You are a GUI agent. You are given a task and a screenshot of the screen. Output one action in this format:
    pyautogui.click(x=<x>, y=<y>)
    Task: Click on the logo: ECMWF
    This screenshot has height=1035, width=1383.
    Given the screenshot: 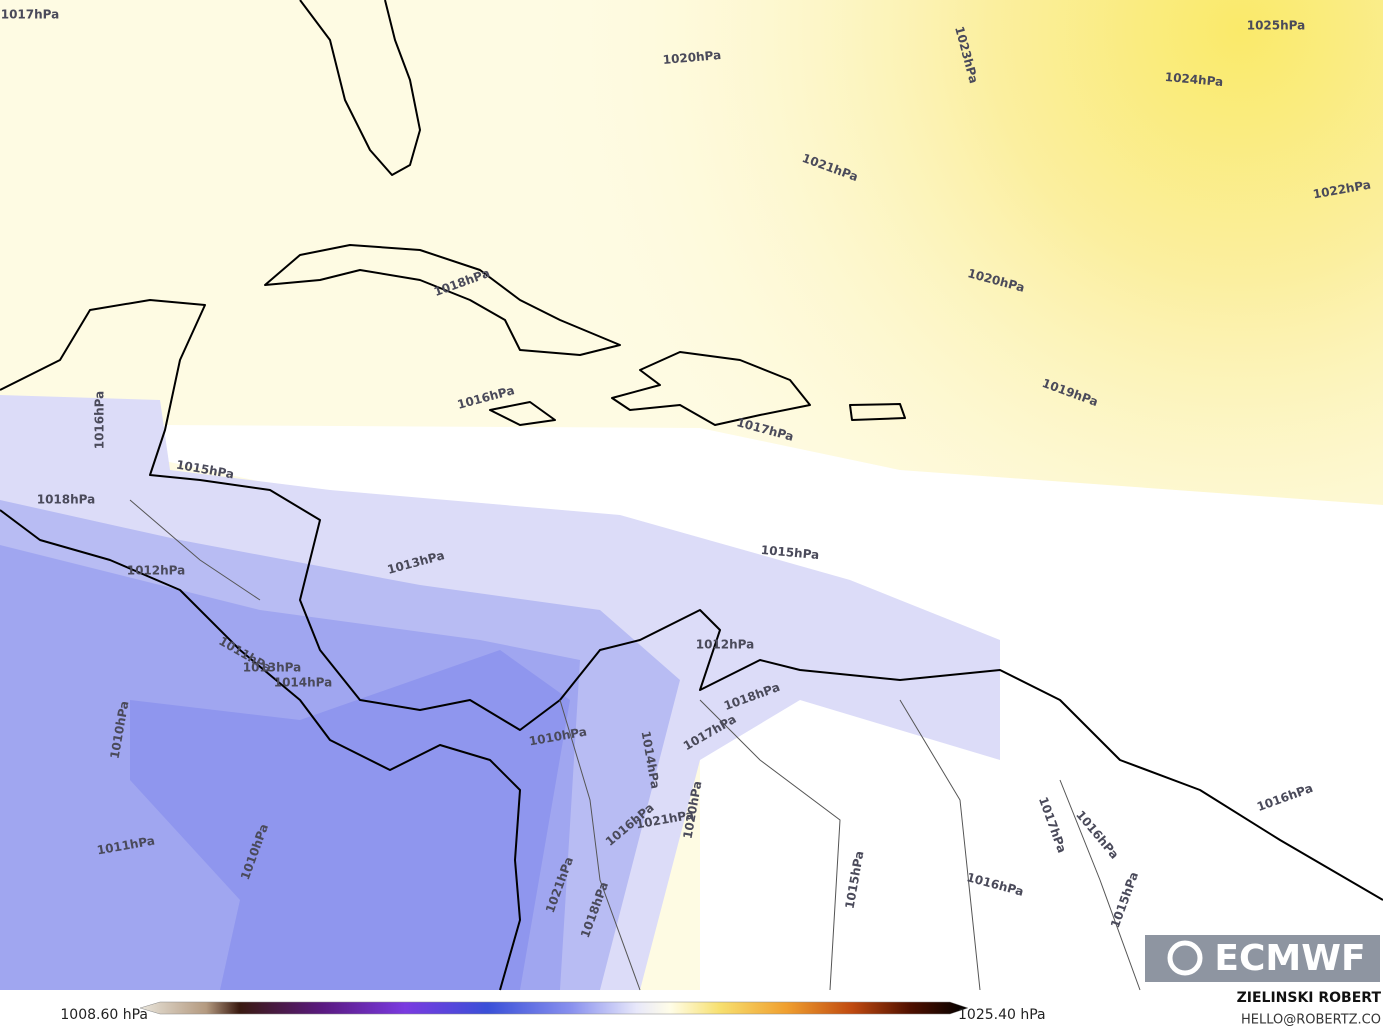 What is the action you would take?
    pyautogui.click(x=1262, y=958)
    